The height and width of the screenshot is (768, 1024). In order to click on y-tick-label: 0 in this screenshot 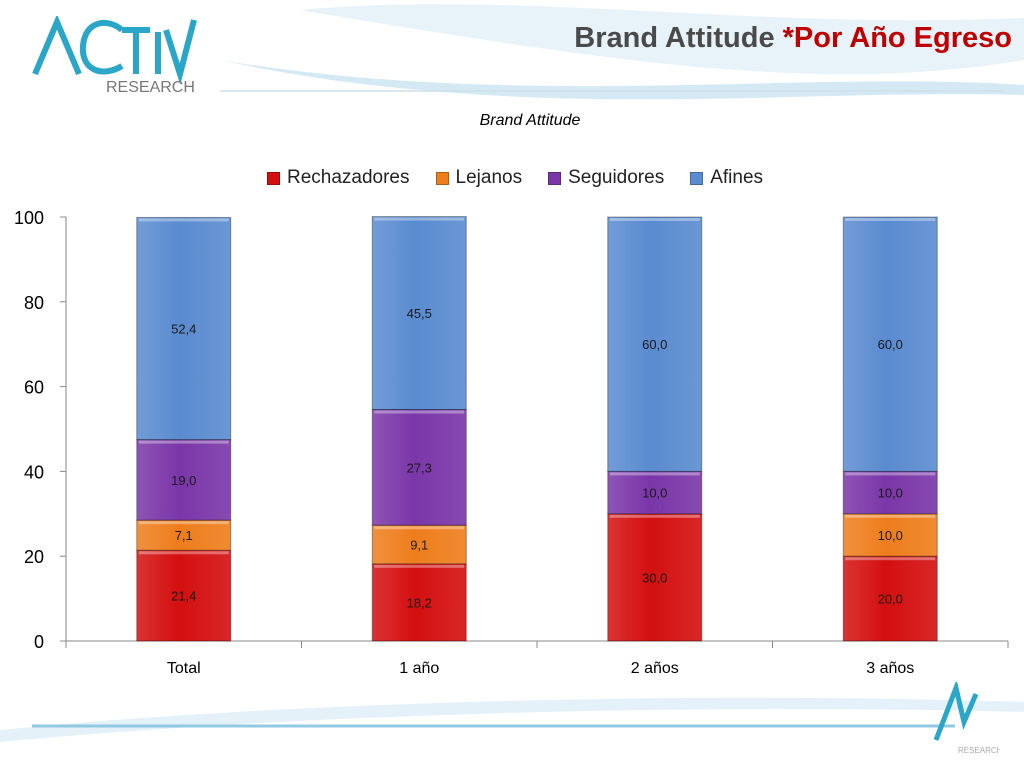, I will do `click(39, 642)`.